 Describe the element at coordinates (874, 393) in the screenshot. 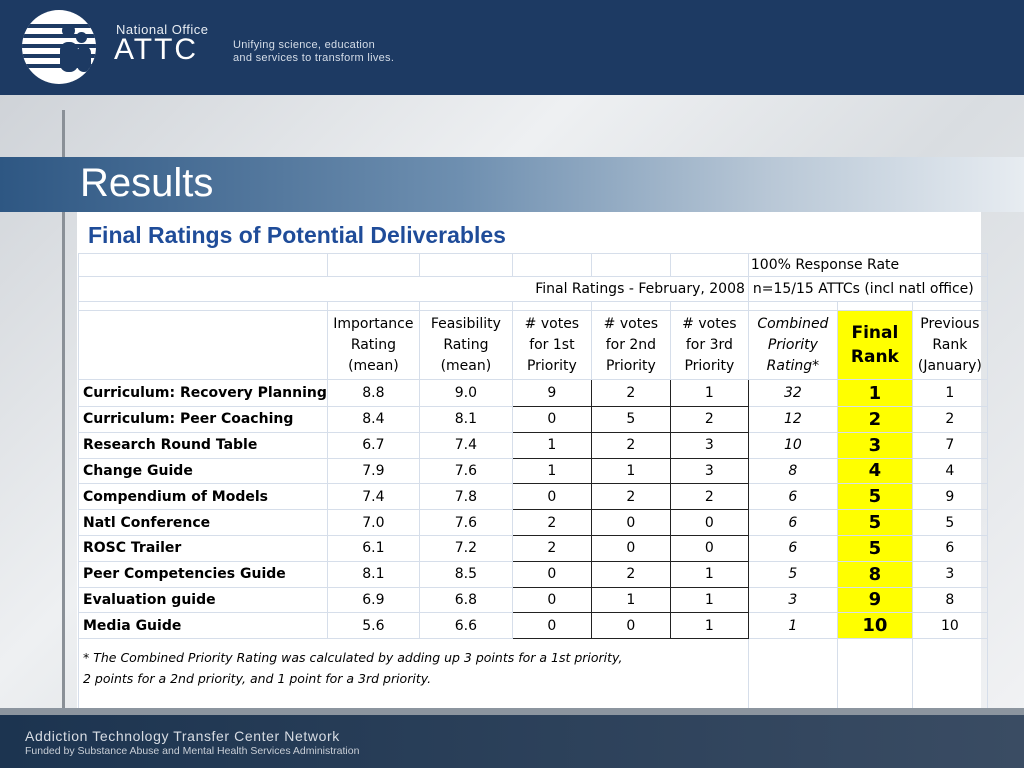

I see `final-rank: 1` at that location.